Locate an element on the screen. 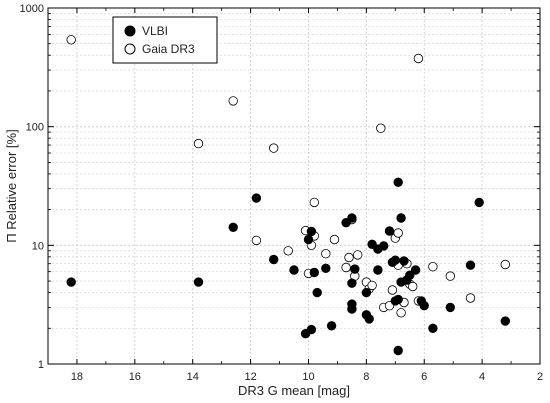 The image size is (550, 403). legend-box is located at coordinates (165, 40).